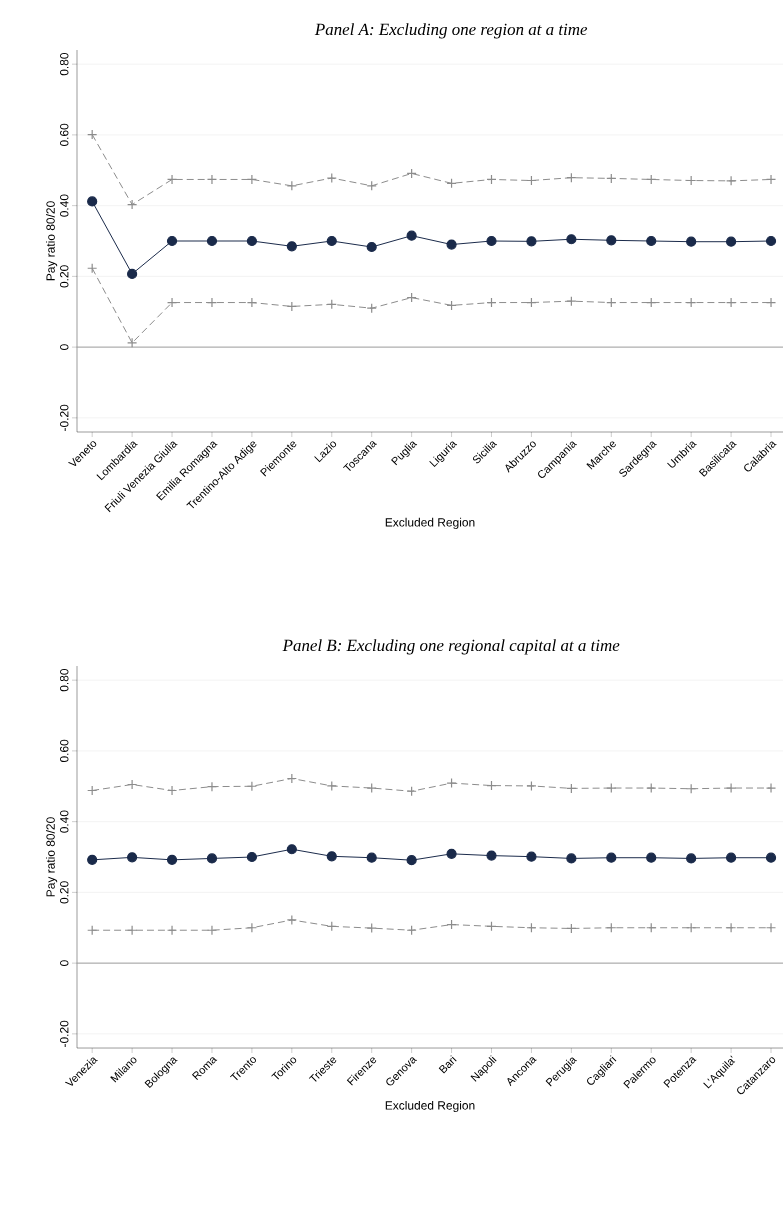 The height and width of the screenshot is (1232, 784). What do you see at coordinates (451, 31) in the screenshot?
I see `chart-title: Panel A: Excluding one region at a time` at bounding box center [451, 31].